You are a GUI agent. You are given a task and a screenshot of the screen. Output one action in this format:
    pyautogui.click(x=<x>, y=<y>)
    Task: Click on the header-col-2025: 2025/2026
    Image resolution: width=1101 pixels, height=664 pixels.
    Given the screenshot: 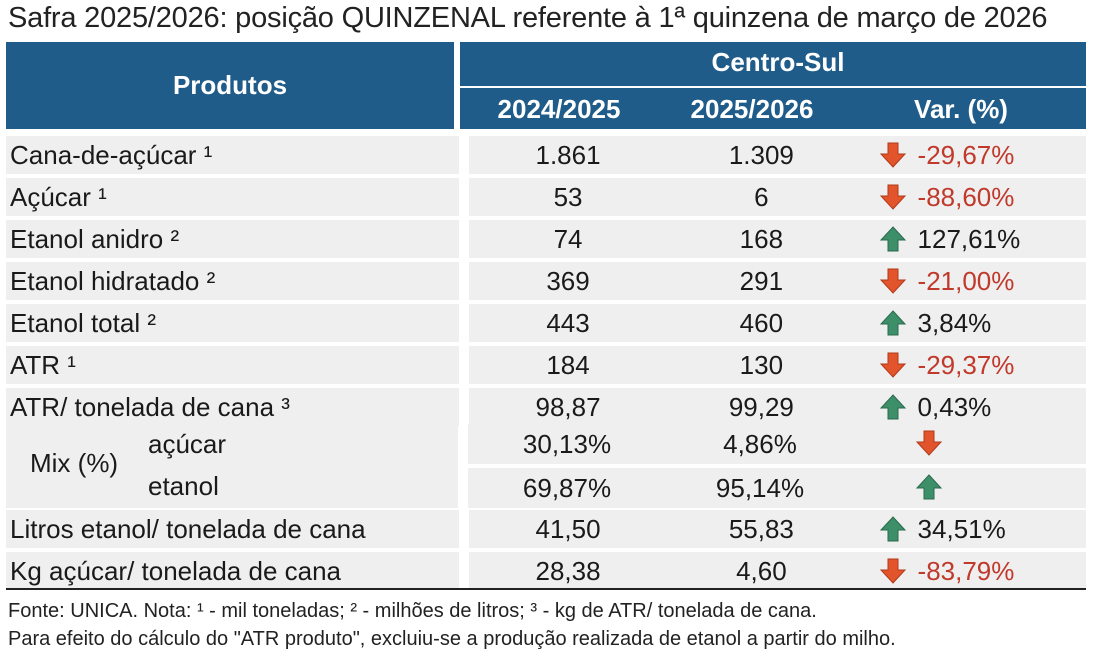 What is the action you would take?
    pyautogui.click(x=752, y=109)
    